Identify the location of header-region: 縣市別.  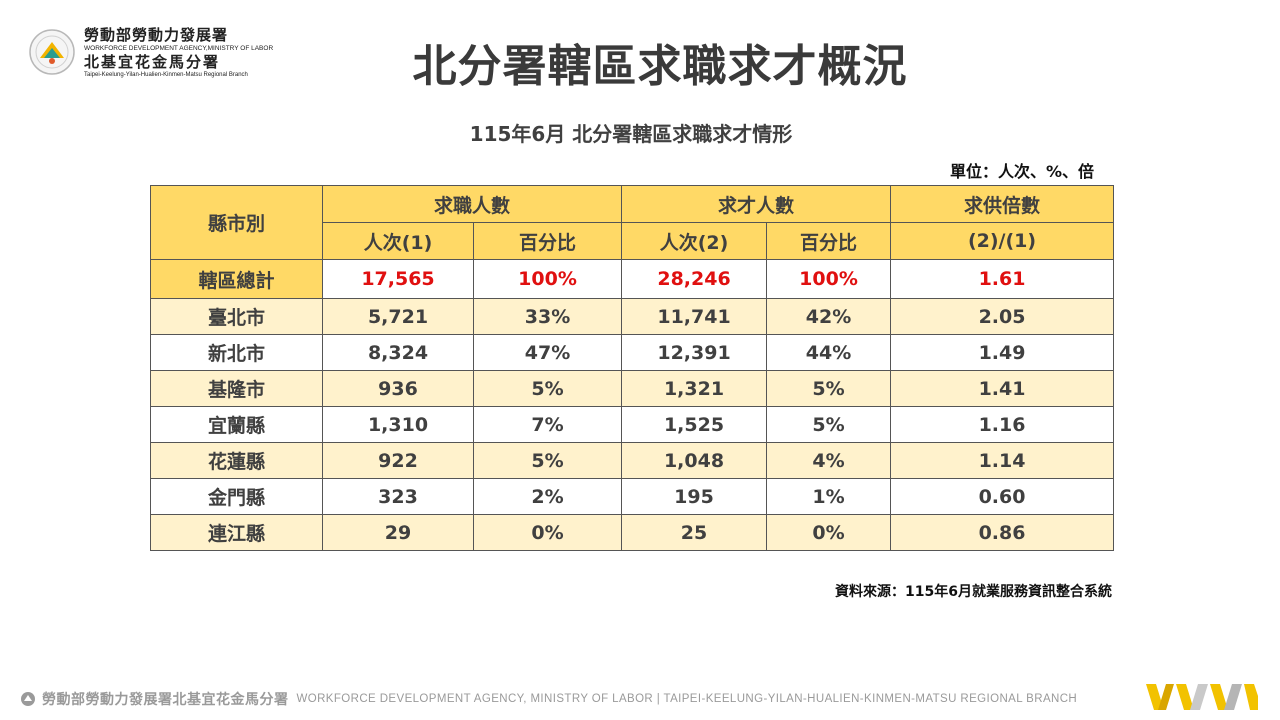
(236, 222).